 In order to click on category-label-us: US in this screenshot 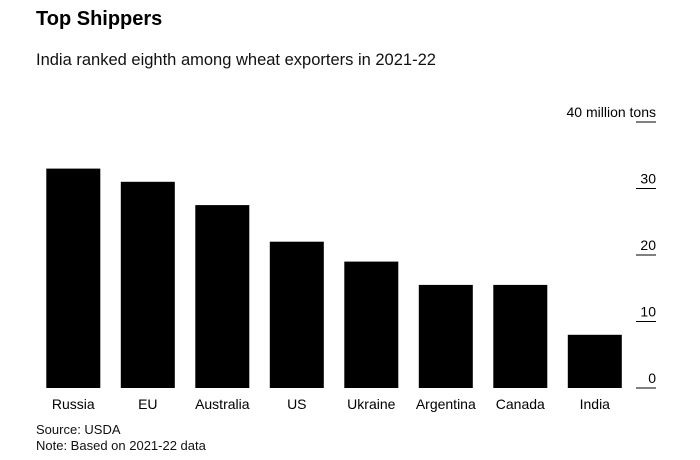, I will do `click(296, 404)`.